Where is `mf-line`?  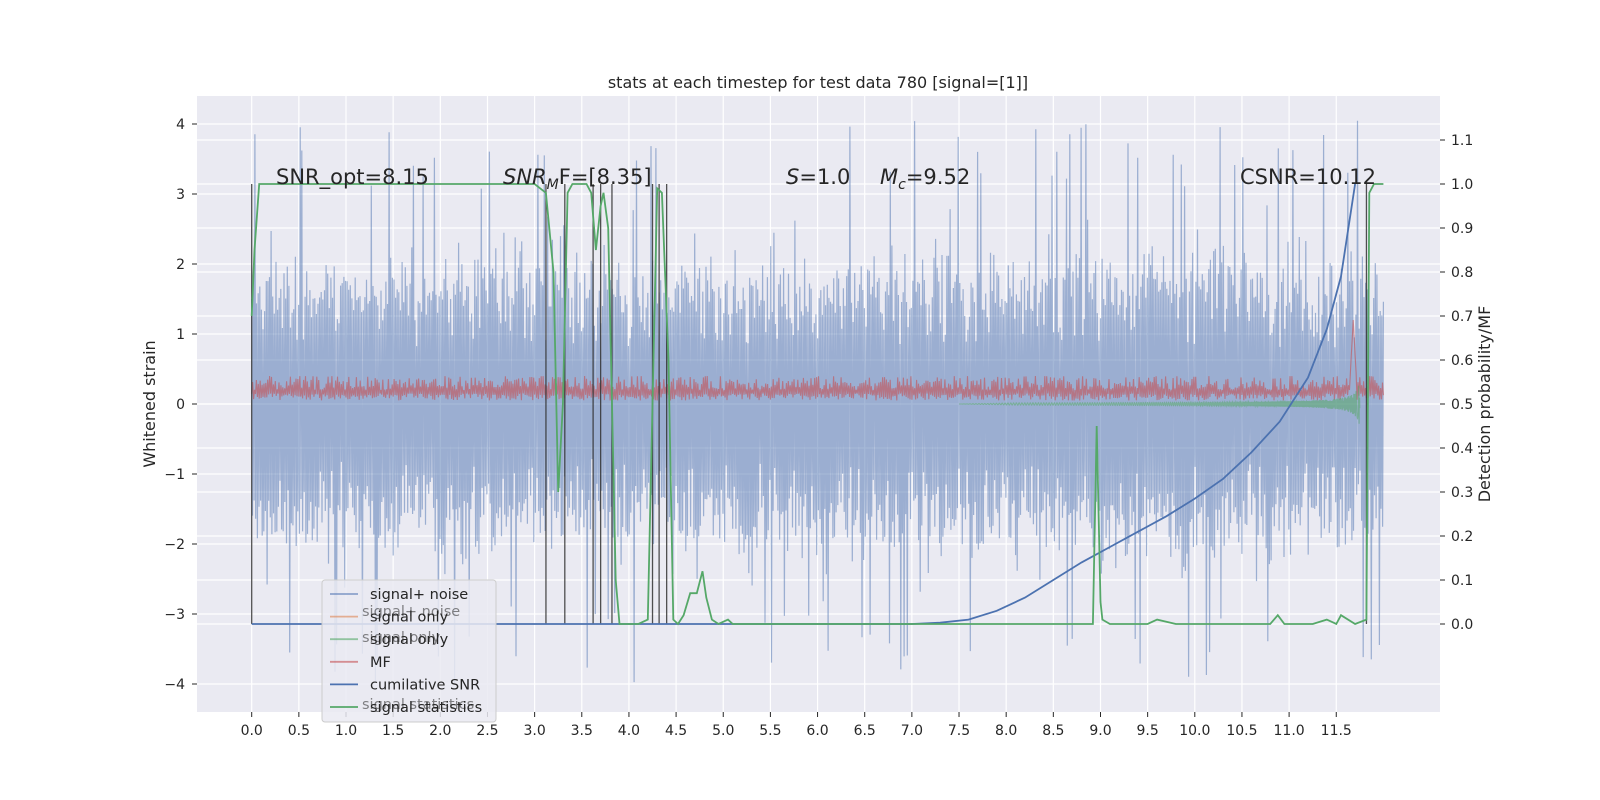
mf-line is located at coordinates (817, 360).